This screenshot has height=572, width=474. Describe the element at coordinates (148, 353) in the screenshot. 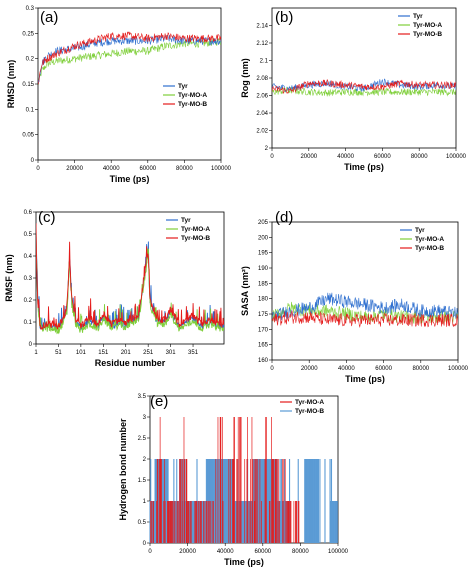

I see `x-tick-label-c: 251` at that location.